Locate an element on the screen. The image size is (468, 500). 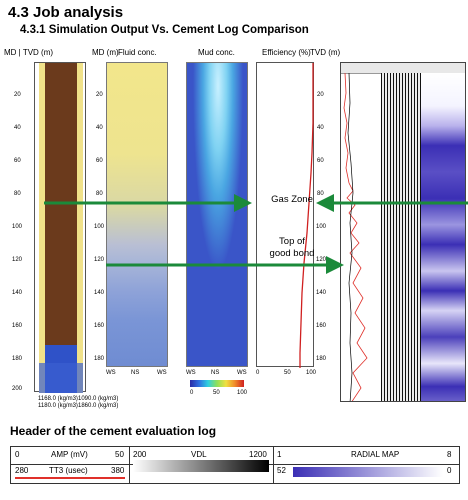
efficiency-track is located at coordinates (285, 215).